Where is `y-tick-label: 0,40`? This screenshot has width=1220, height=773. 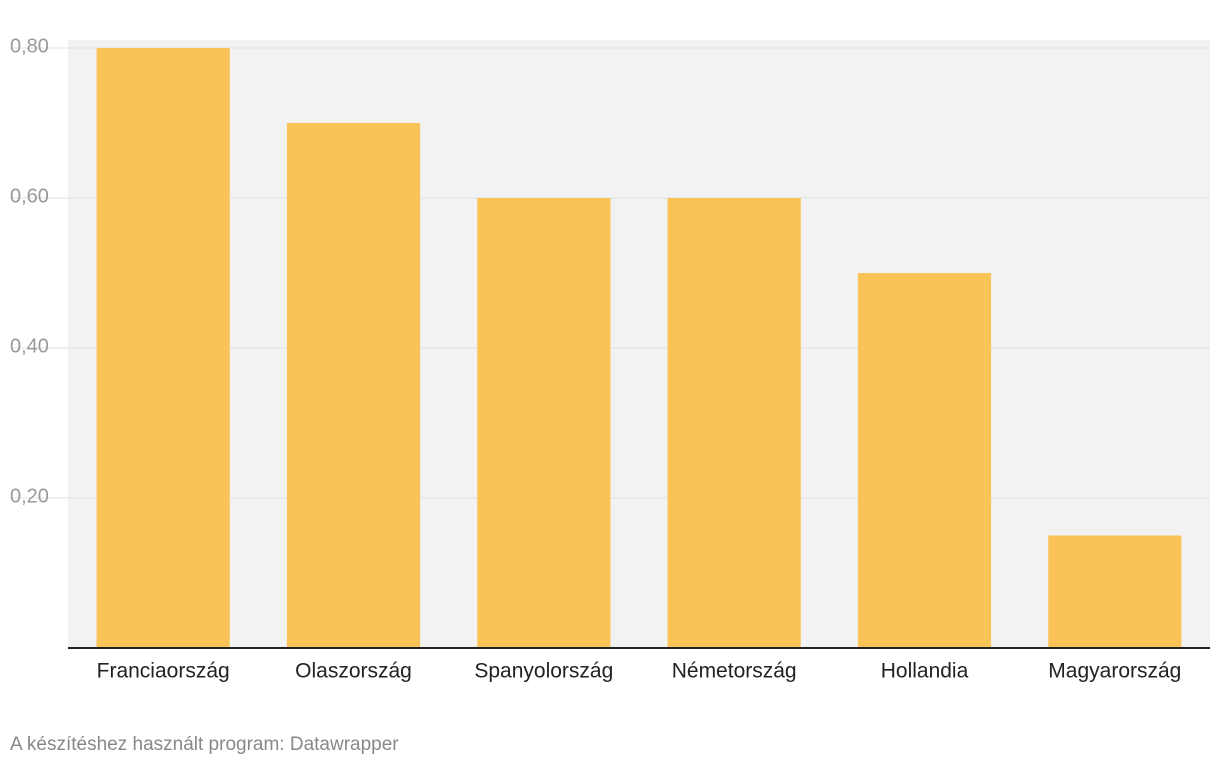 y-tick-label: 0,40 is located at coordinates (29, 346).